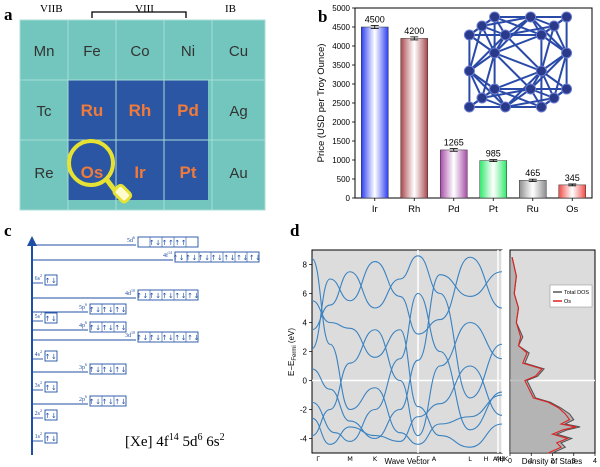 The height and width of the screenshot is (467, 600). I want to click on element-symbol-co: Co, so click(139, 51).